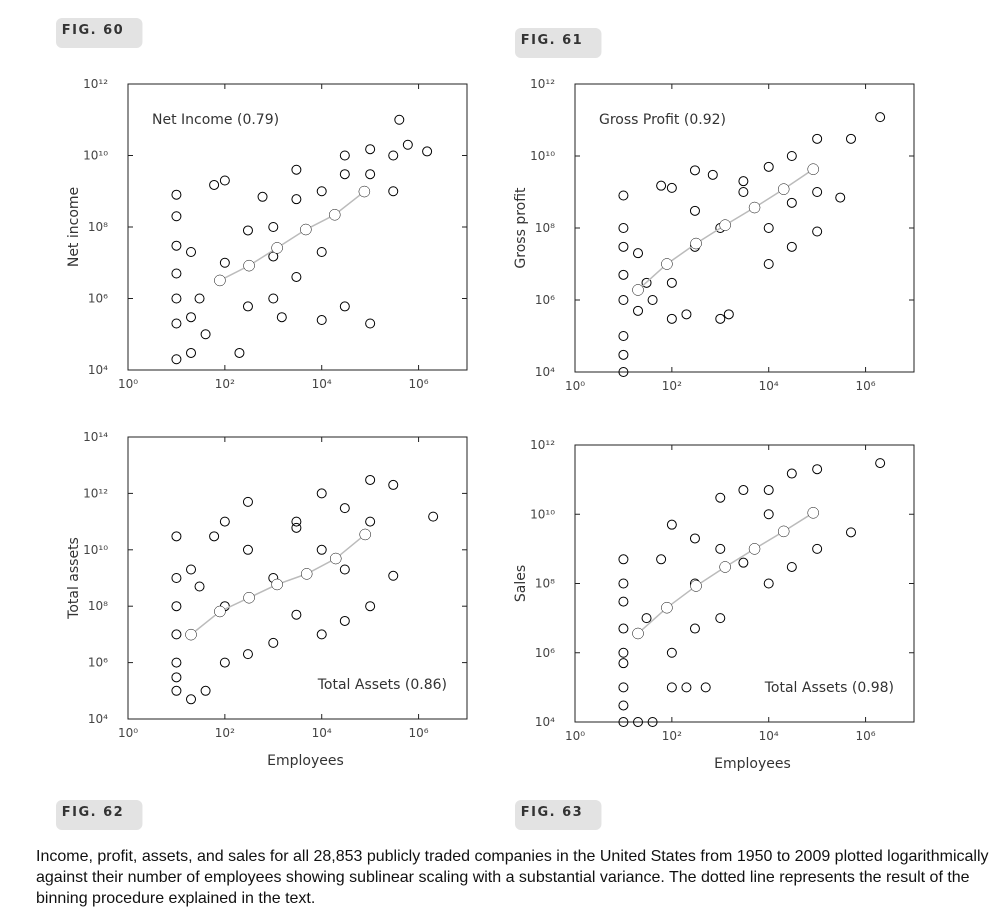  I want to click on figure-label: FIG. 62, so click(93, 812).